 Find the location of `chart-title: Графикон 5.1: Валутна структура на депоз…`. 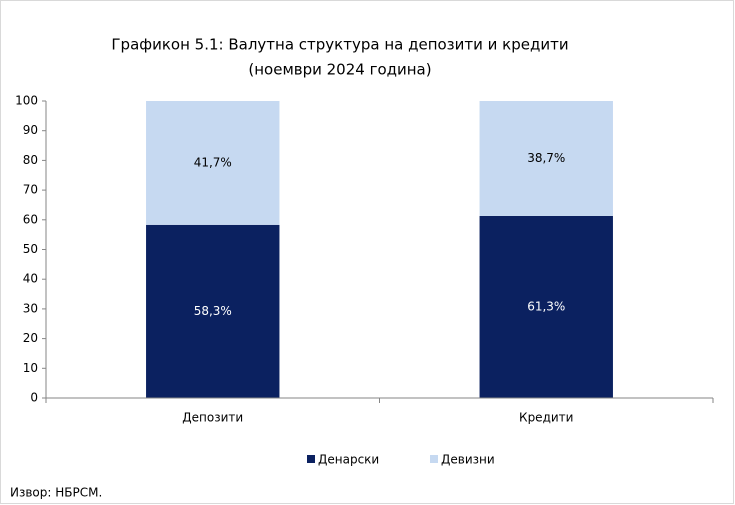

chart-title: Графикон 5.1: Валутна структура на депоз… is located at coordinates (339, 45).